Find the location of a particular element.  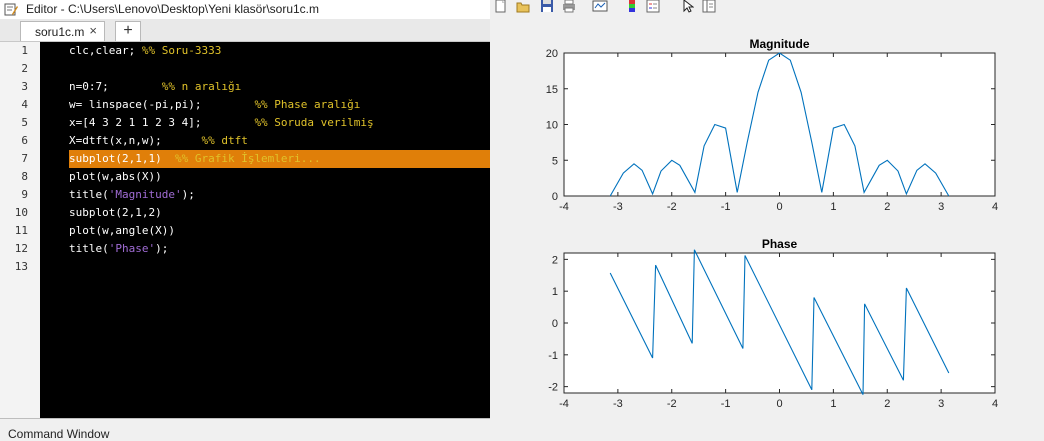

series-line-magnitude is located at coordinates (779, 124).